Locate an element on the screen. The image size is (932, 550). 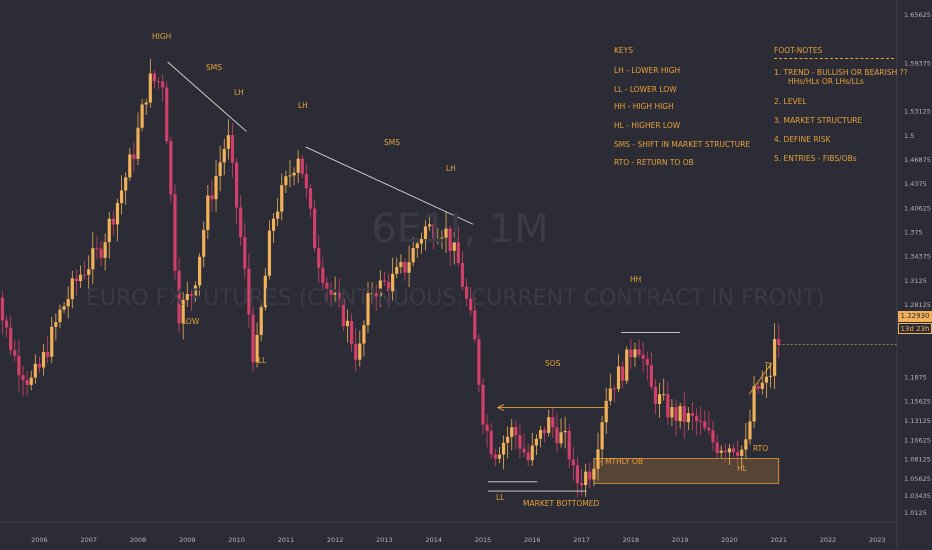
price-tick-label: 1.03435 is located at coordinates (917, 496).